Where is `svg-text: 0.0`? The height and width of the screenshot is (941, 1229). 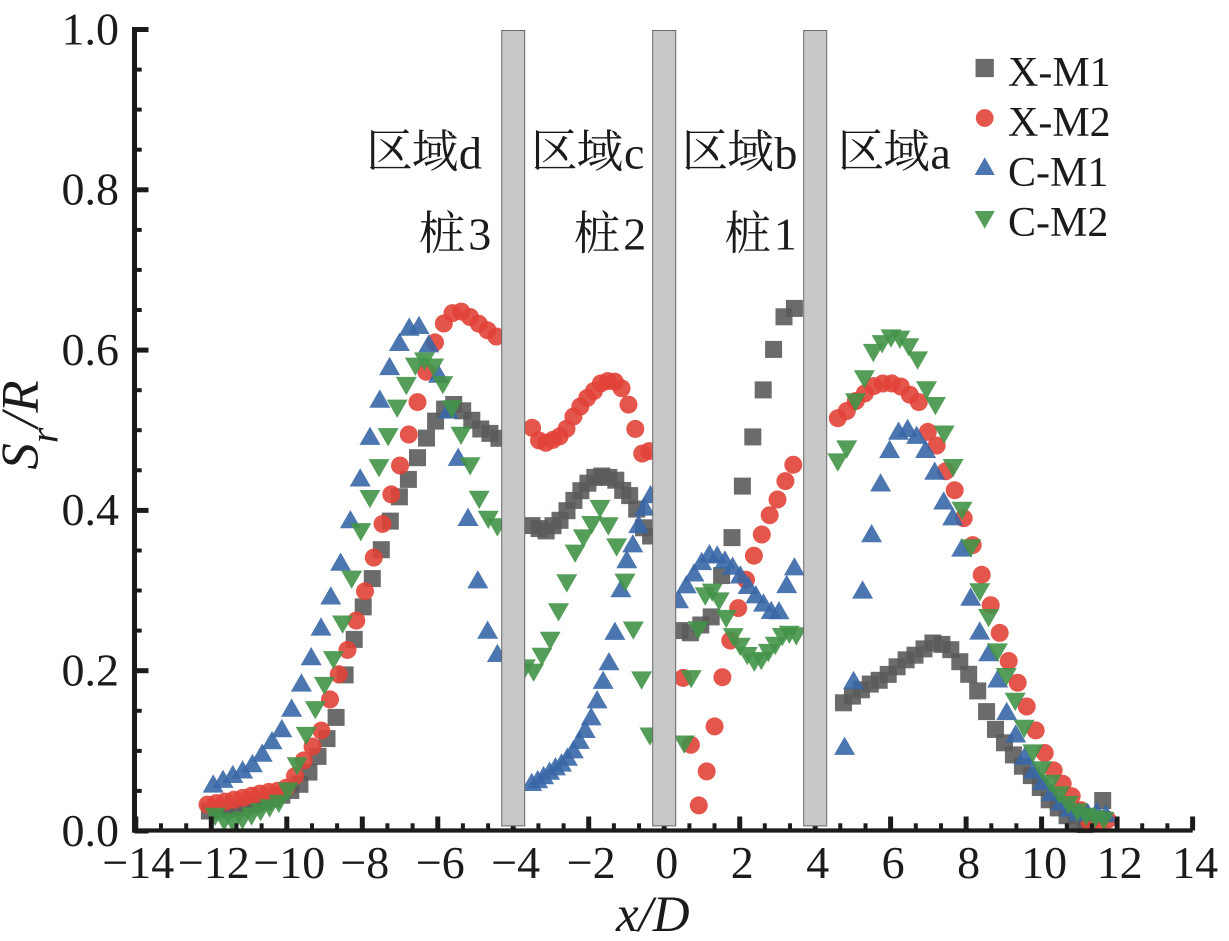 svg-text: 0.0 is located at coordinates (91, 830).